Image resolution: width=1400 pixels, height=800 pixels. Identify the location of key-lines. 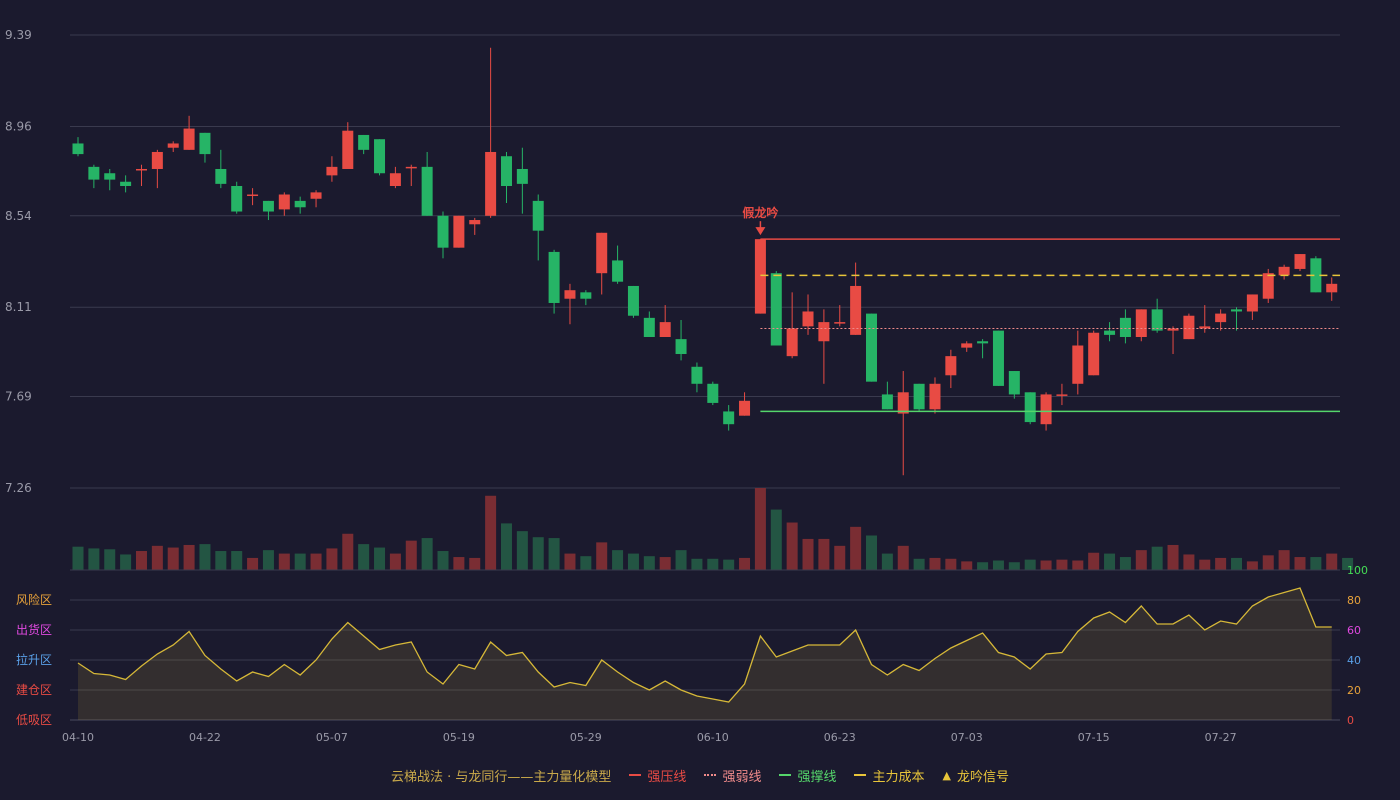
(1050, 325).